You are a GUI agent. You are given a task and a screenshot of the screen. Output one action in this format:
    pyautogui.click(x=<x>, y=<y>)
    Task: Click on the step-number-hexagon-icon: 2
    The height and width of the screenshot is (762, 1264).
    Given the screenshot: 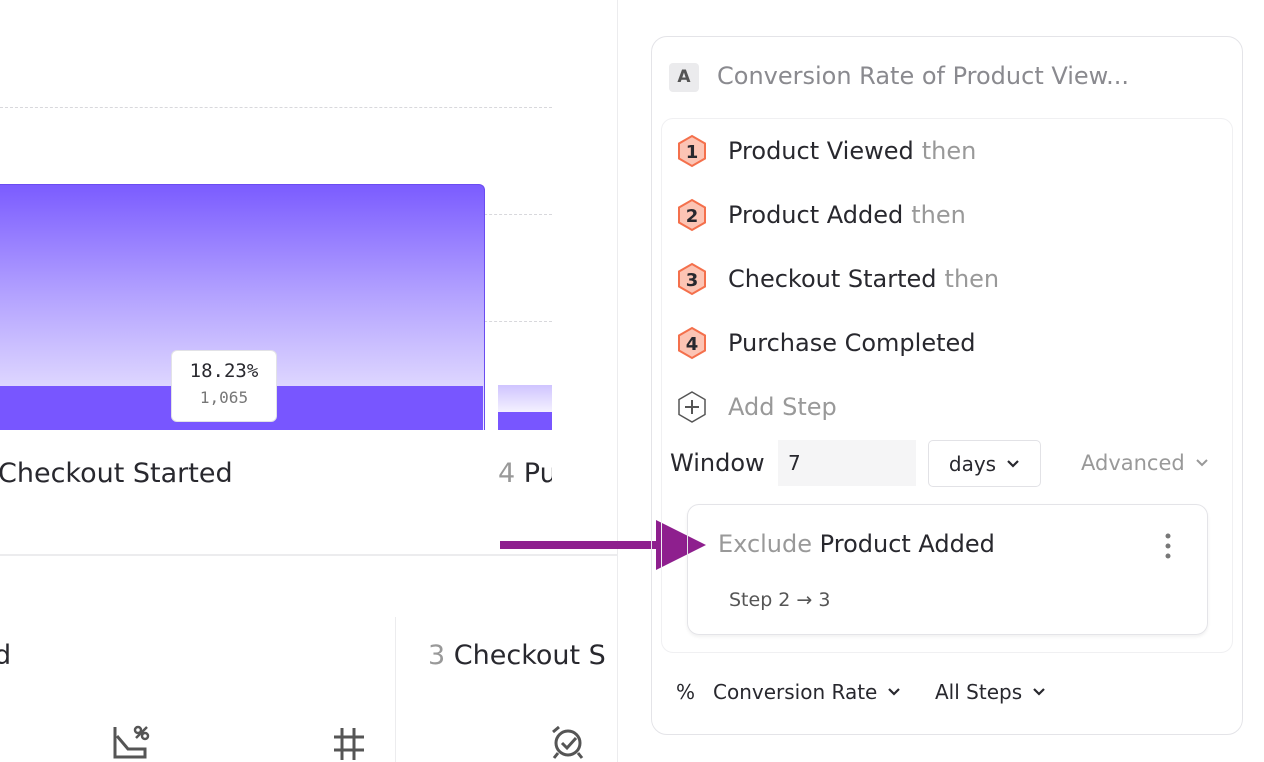 What is the action you would take?
    pyautogui.click(x=692, y=215)
    